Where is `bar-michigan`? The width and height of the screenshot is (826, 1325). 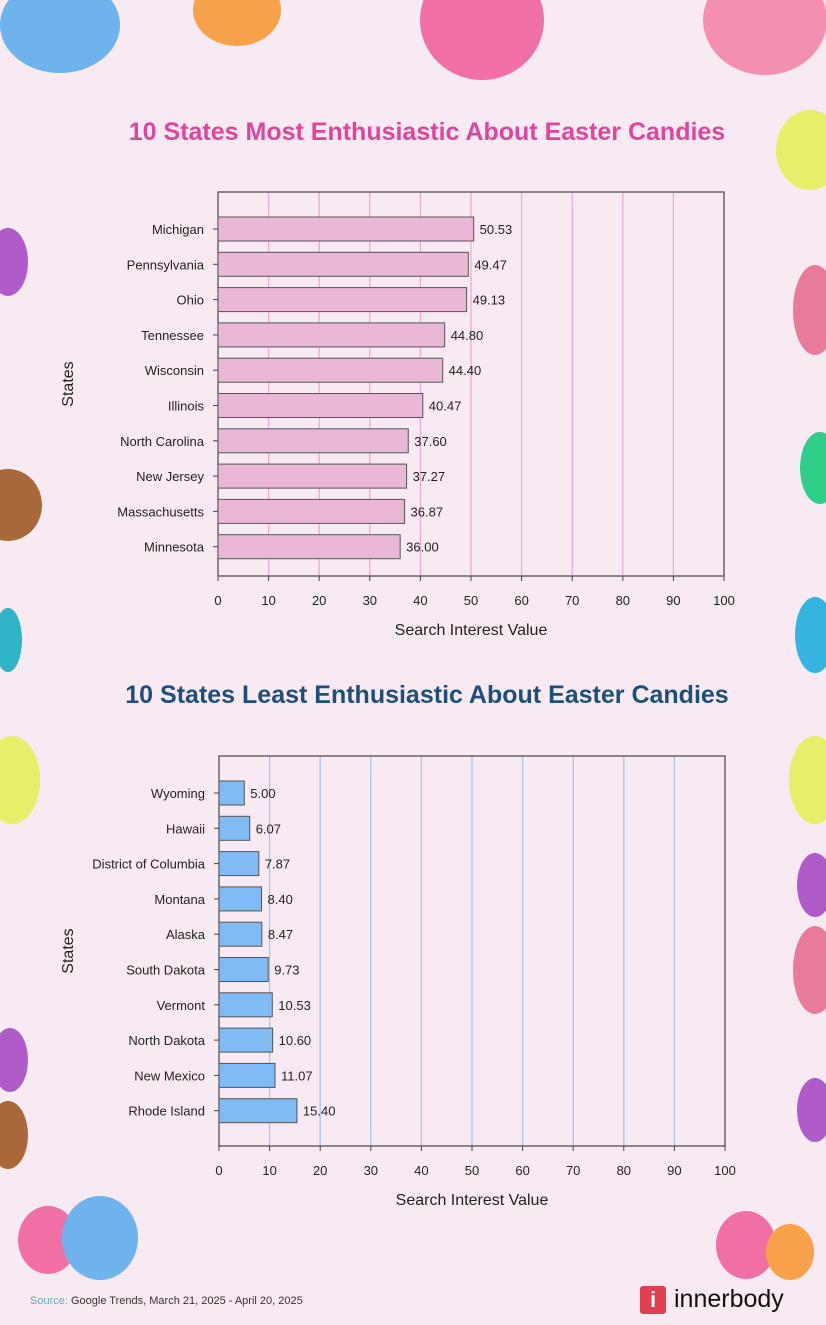 bar-michigan is located at coordinates (346, 229).